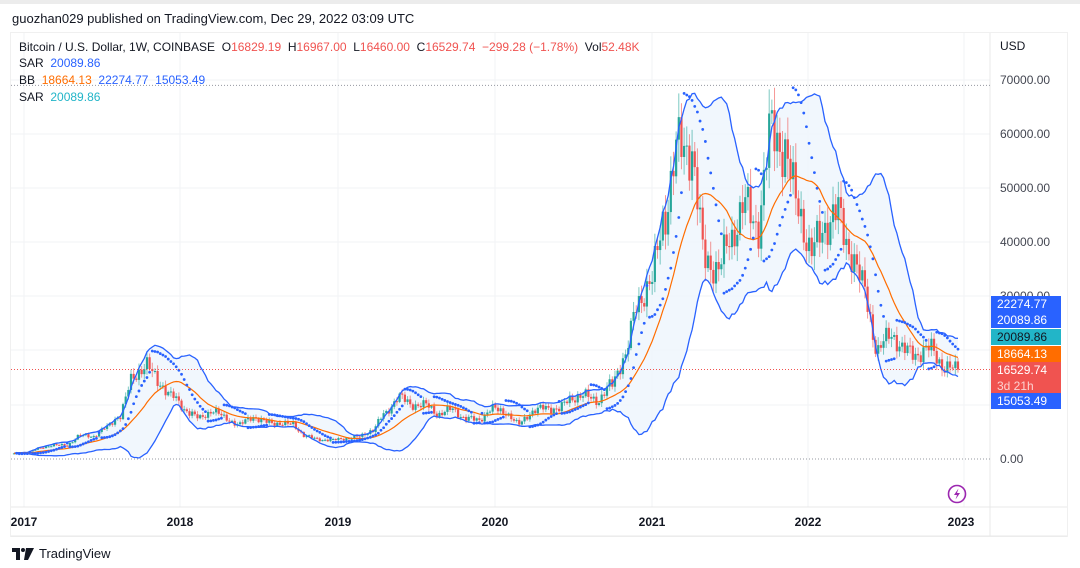 The image size is (1080, 568). What do you see at coordinates (593, 47) in the screenshot?
I see `volume-label: Vol` at bounding box center [593, 47].